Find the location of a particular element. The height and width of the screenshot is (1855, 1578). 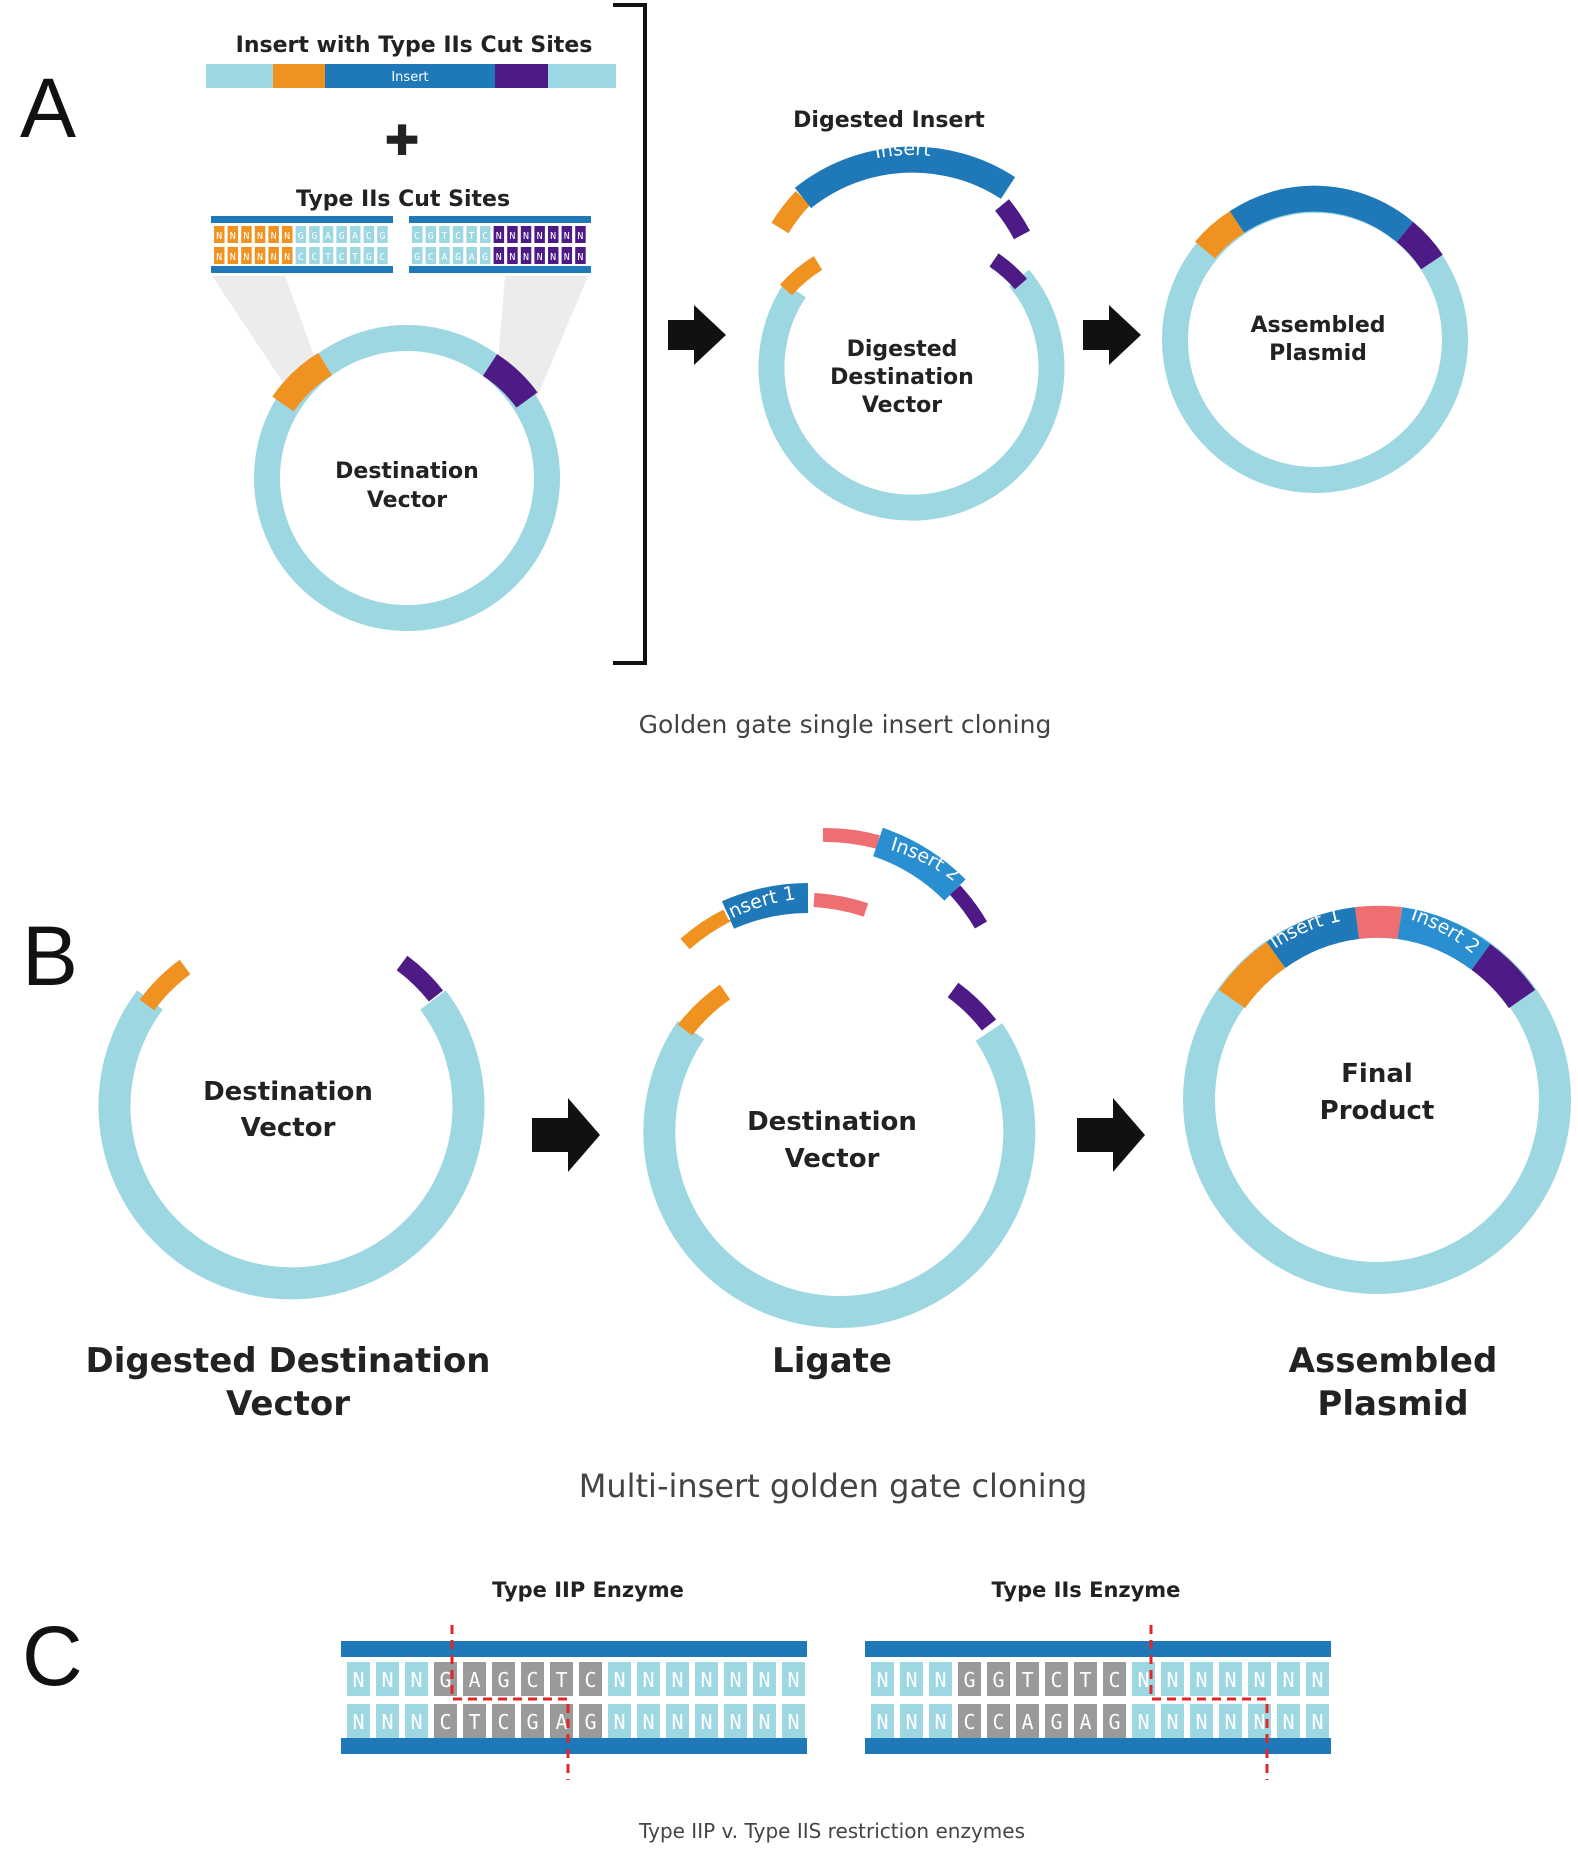

mini-strand-right: C G T C T C N N N N N N NG C A G A G N N N N N N N is located at coordinates (500, 244).